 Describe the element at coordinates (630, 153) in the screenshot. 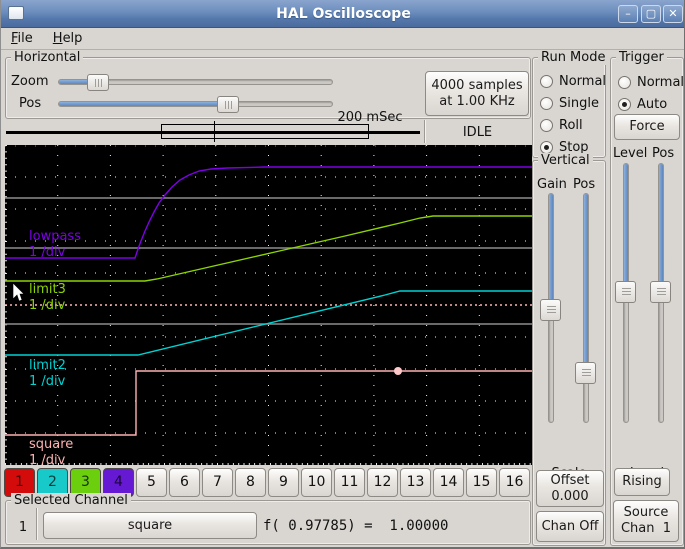

I see `trigger-level-slider-label: Level` at that location.